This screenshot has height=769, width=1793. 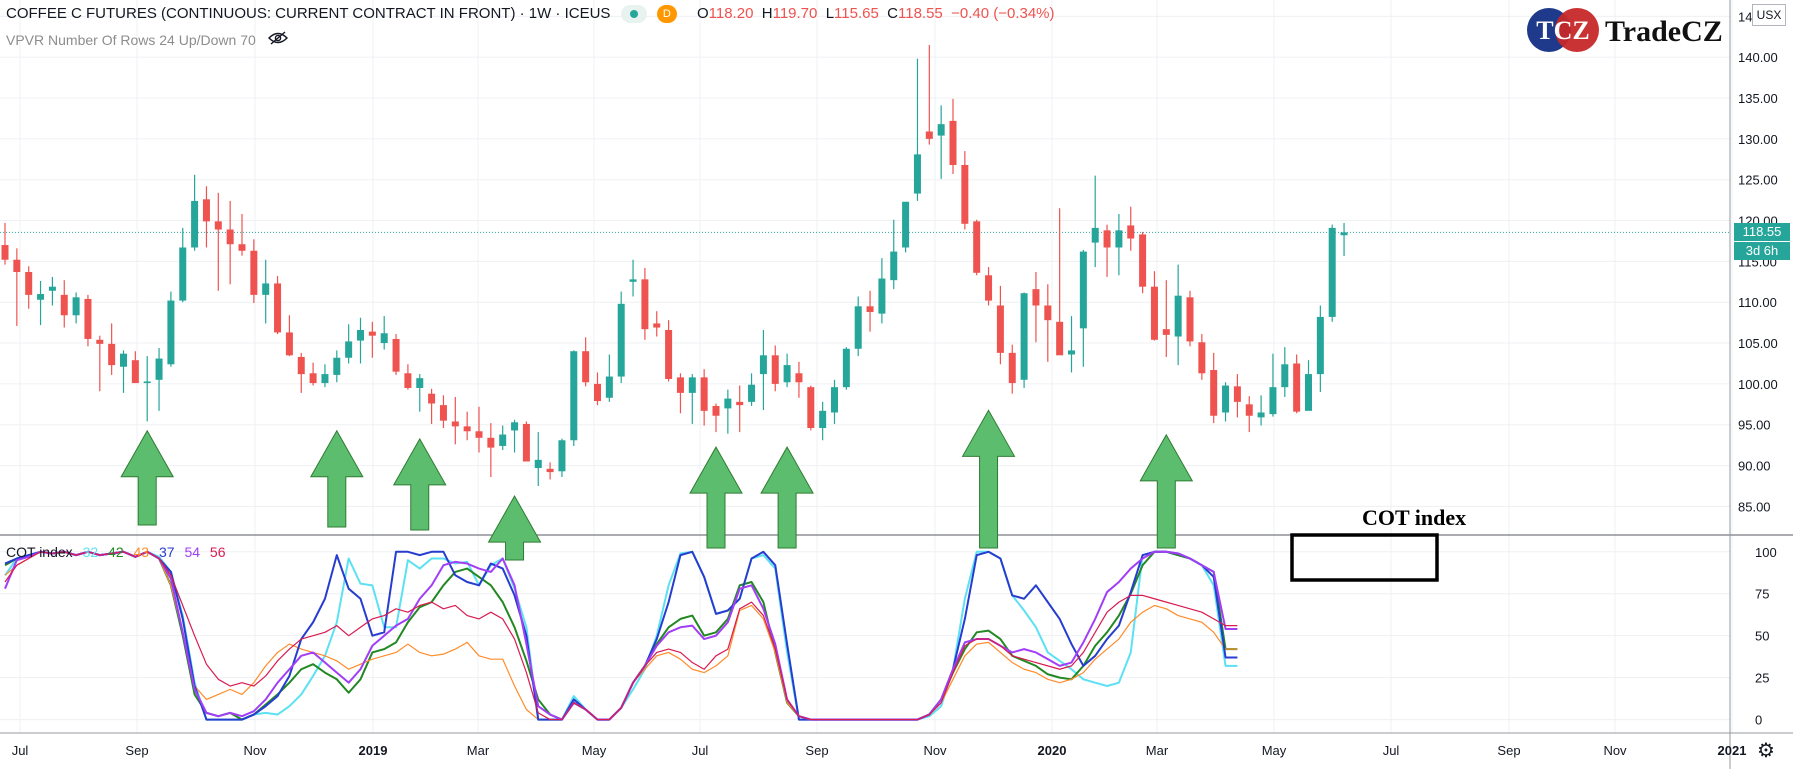 I want to click on time-tick-label: 2019, so click(x=373, y=750).